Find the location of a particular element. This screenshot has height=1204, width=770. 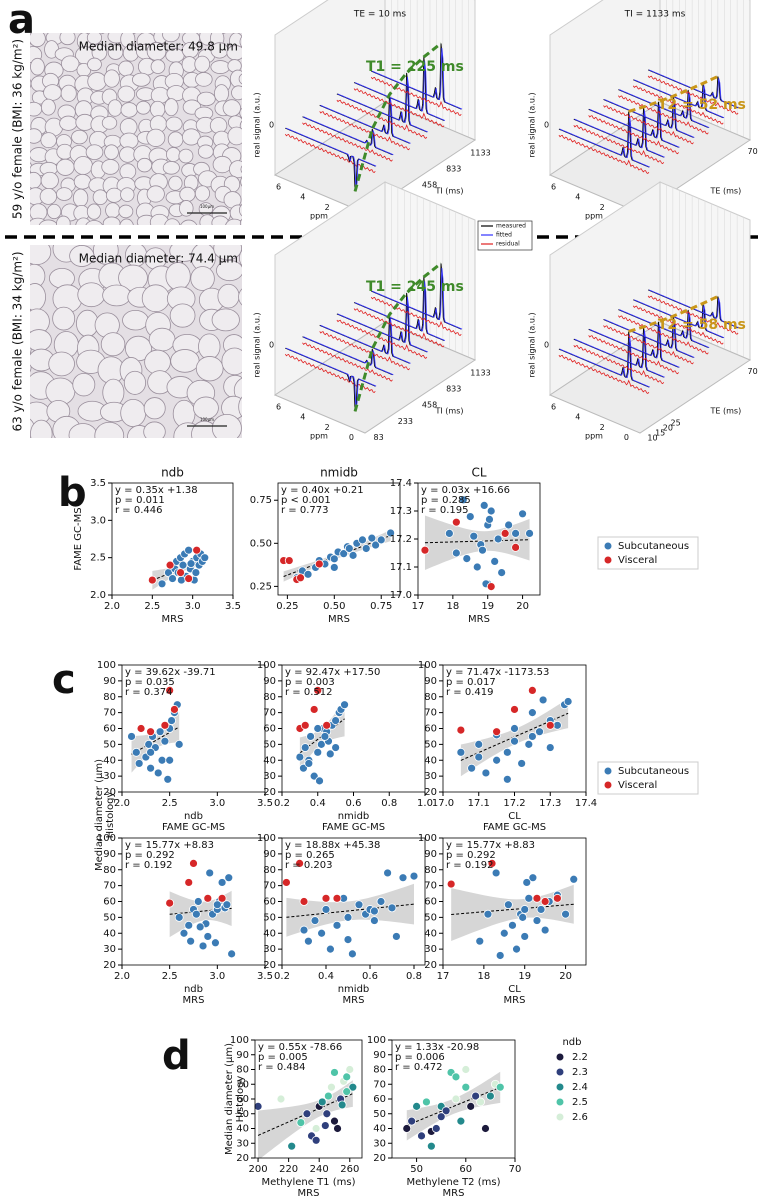

legend-label: Subcutaneous is located at coordinates (653, 771).